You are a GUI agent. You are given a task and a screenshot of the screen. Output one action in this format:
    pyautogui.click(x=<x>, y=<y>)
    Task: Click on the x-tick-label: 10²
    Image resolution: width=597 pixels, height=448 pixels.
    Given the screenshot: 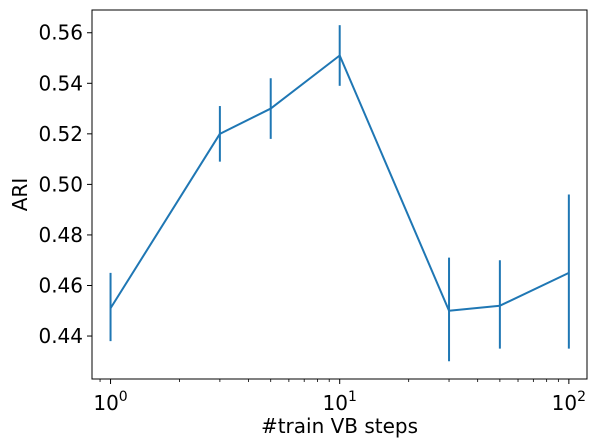 What is the action you would take?
    pyautogui.click(x=569, y=402)
    